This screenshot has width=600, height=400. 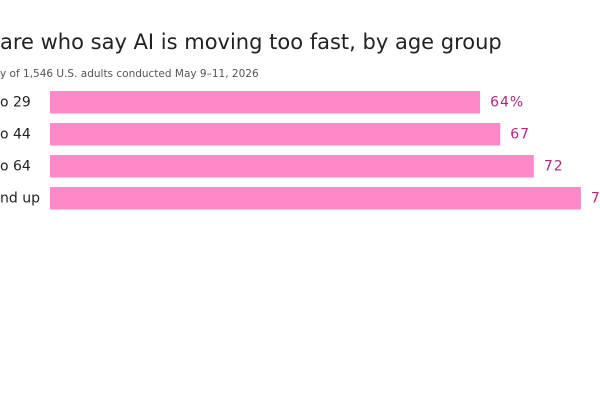 What do you see at coordinates (520, 134) in the screenshot?
I see `value-label: 67` at bounding box center [520, 134].